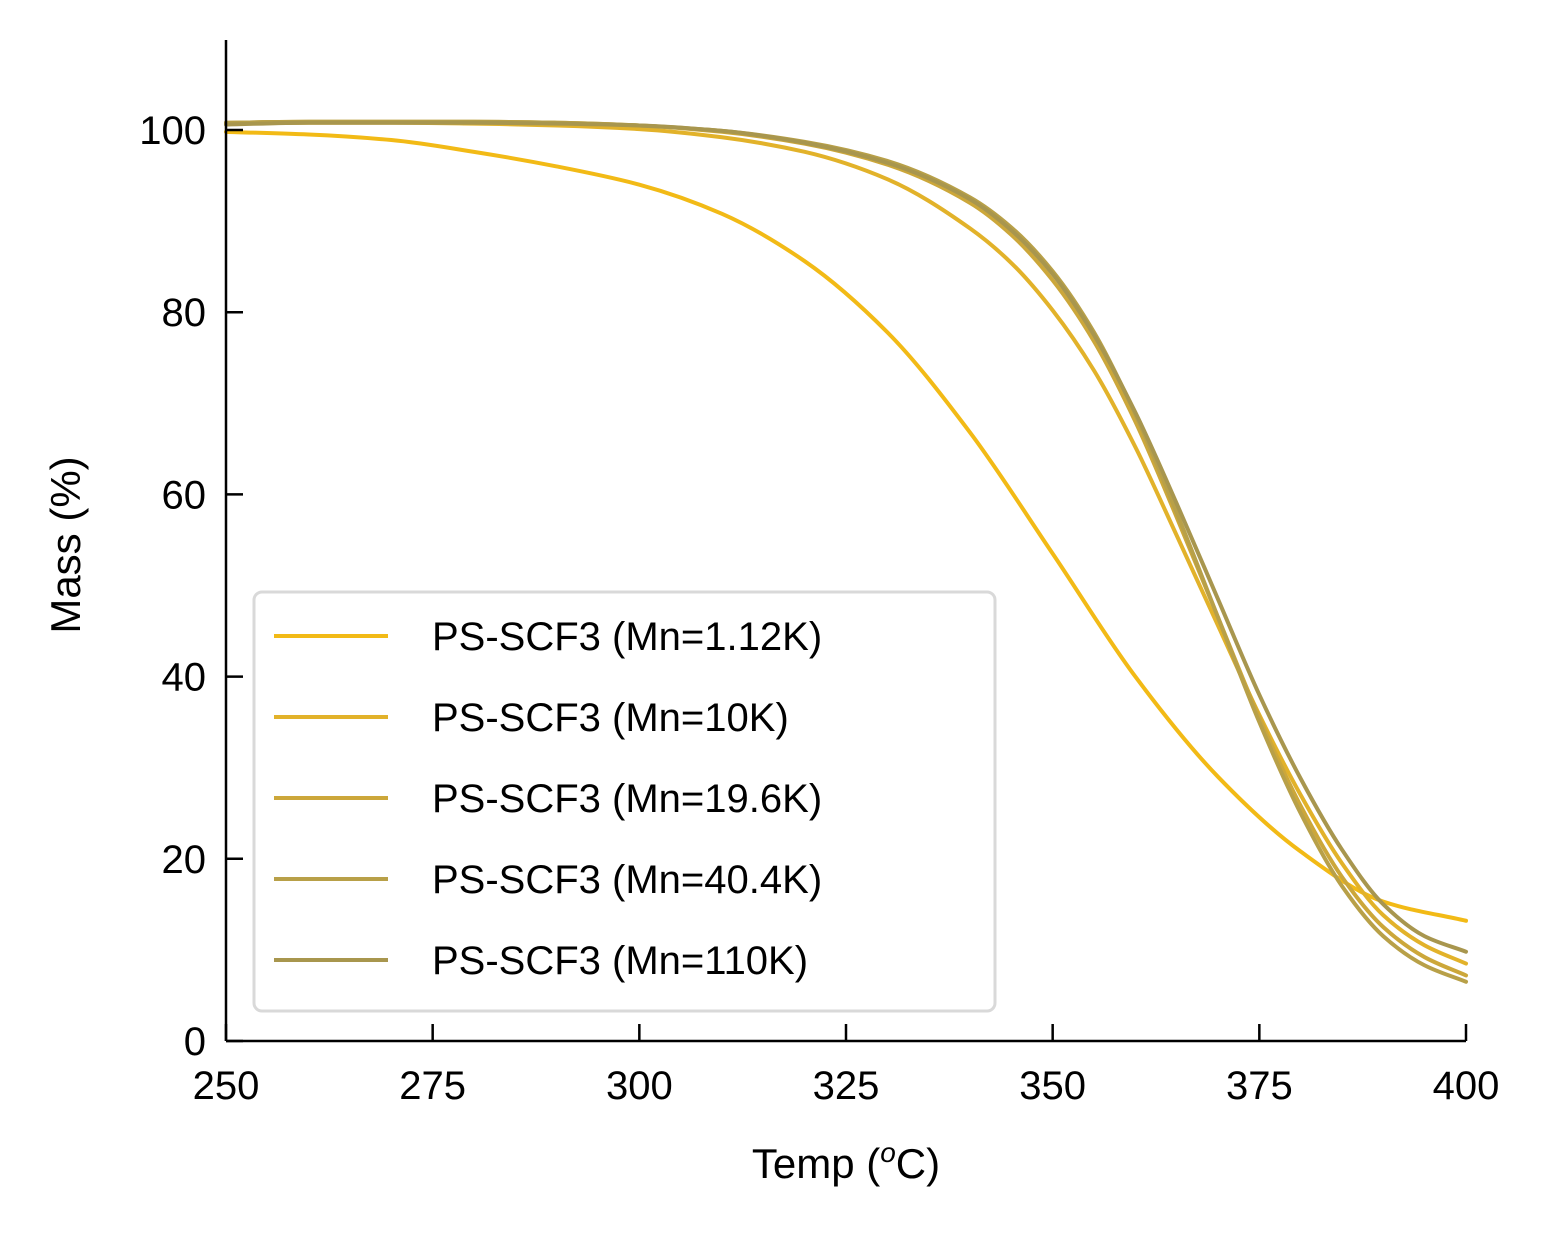 The height and width of the screenshot is (1233, 1552). Describe the element at coordinates (627, 637) in the screenshot. I see `legend-label-1: PS-SCF3 (Mn=1.12K)` at that location.